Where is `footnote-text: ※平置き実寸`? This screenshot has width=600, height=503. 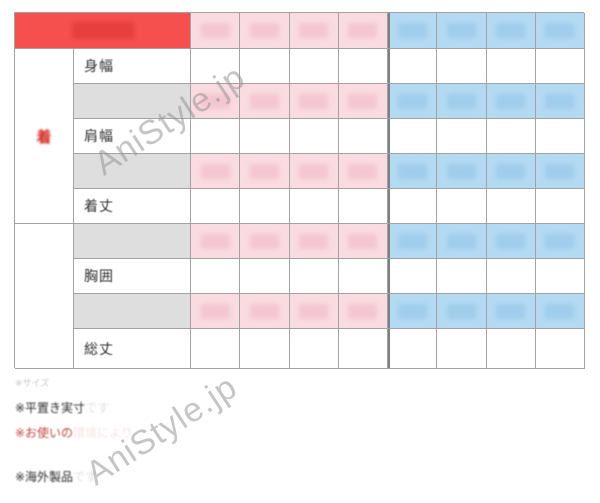 footnote-text: ※平置き実寸 is located at coordinates (50, 408).